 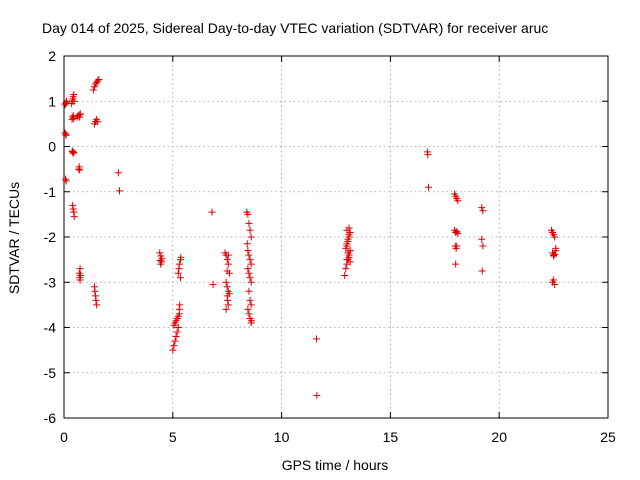 What do you see at coordinates (50, 192) in the screenshot?
I see `y-tick-label: -1` at bounding box center [50, 192].